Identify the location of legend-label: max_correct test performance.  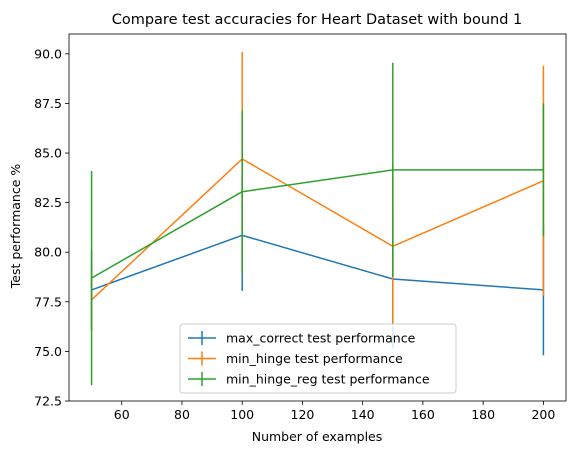
(321, 338).